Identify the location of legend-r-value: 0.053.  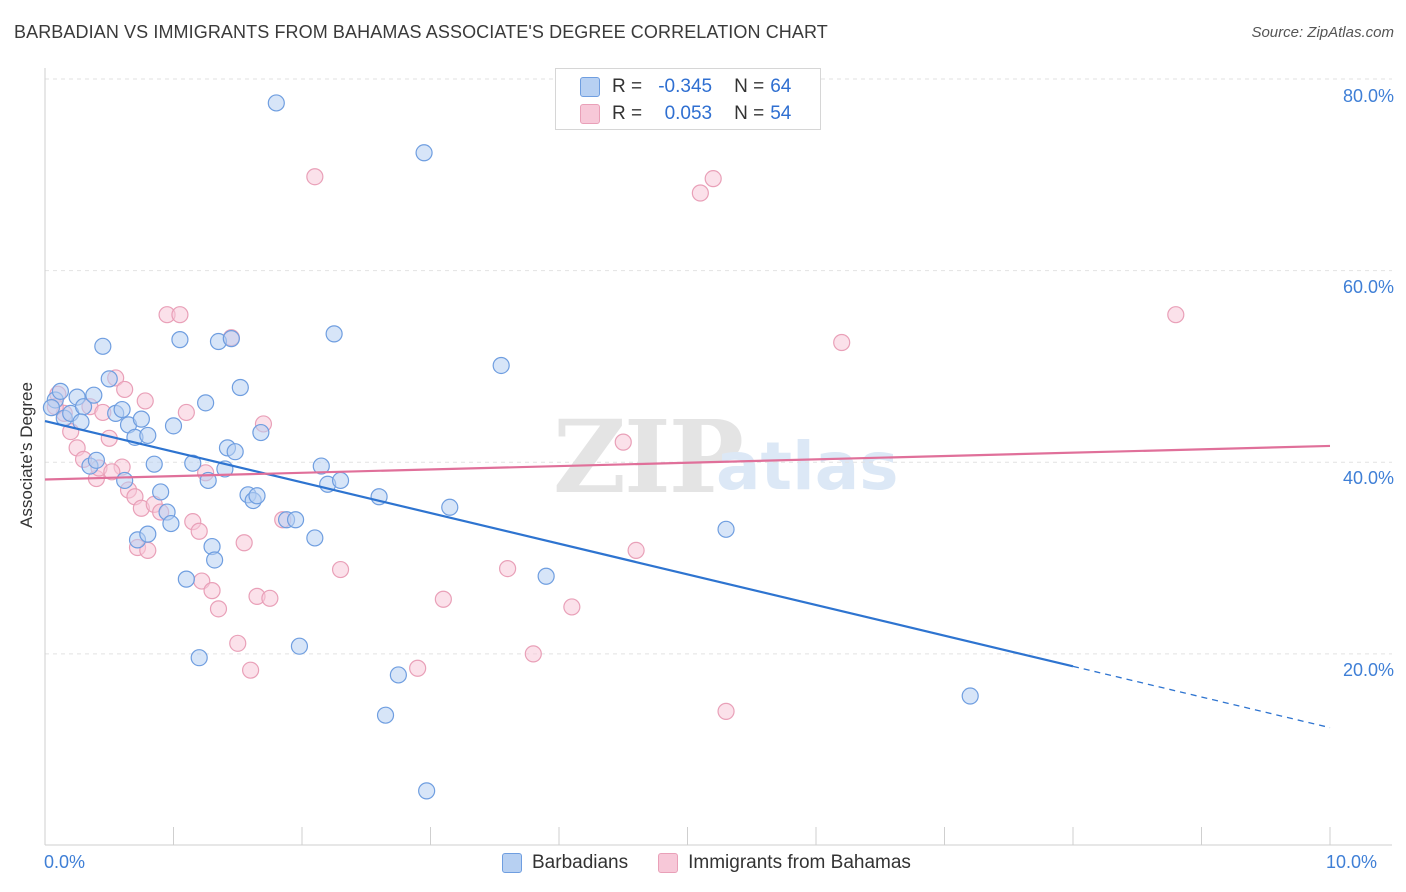
(688, 113).